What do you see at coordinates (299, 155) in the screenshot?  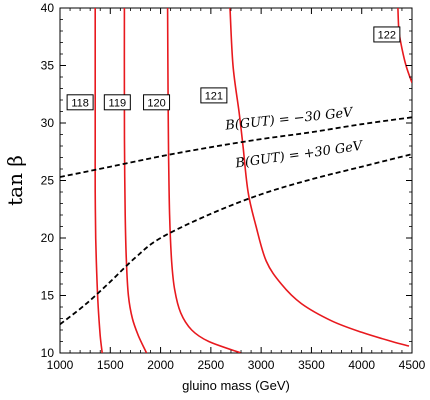 I see `b-gut-plus30-annotation: B(GUT) = +30 GeV` at bounding box center [299, 155].